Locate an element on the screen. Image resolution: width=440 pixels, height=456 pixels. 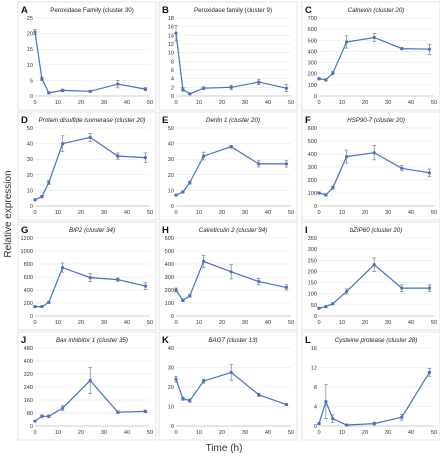
y-tick-label: 25 is located at coordinates (30, 19).